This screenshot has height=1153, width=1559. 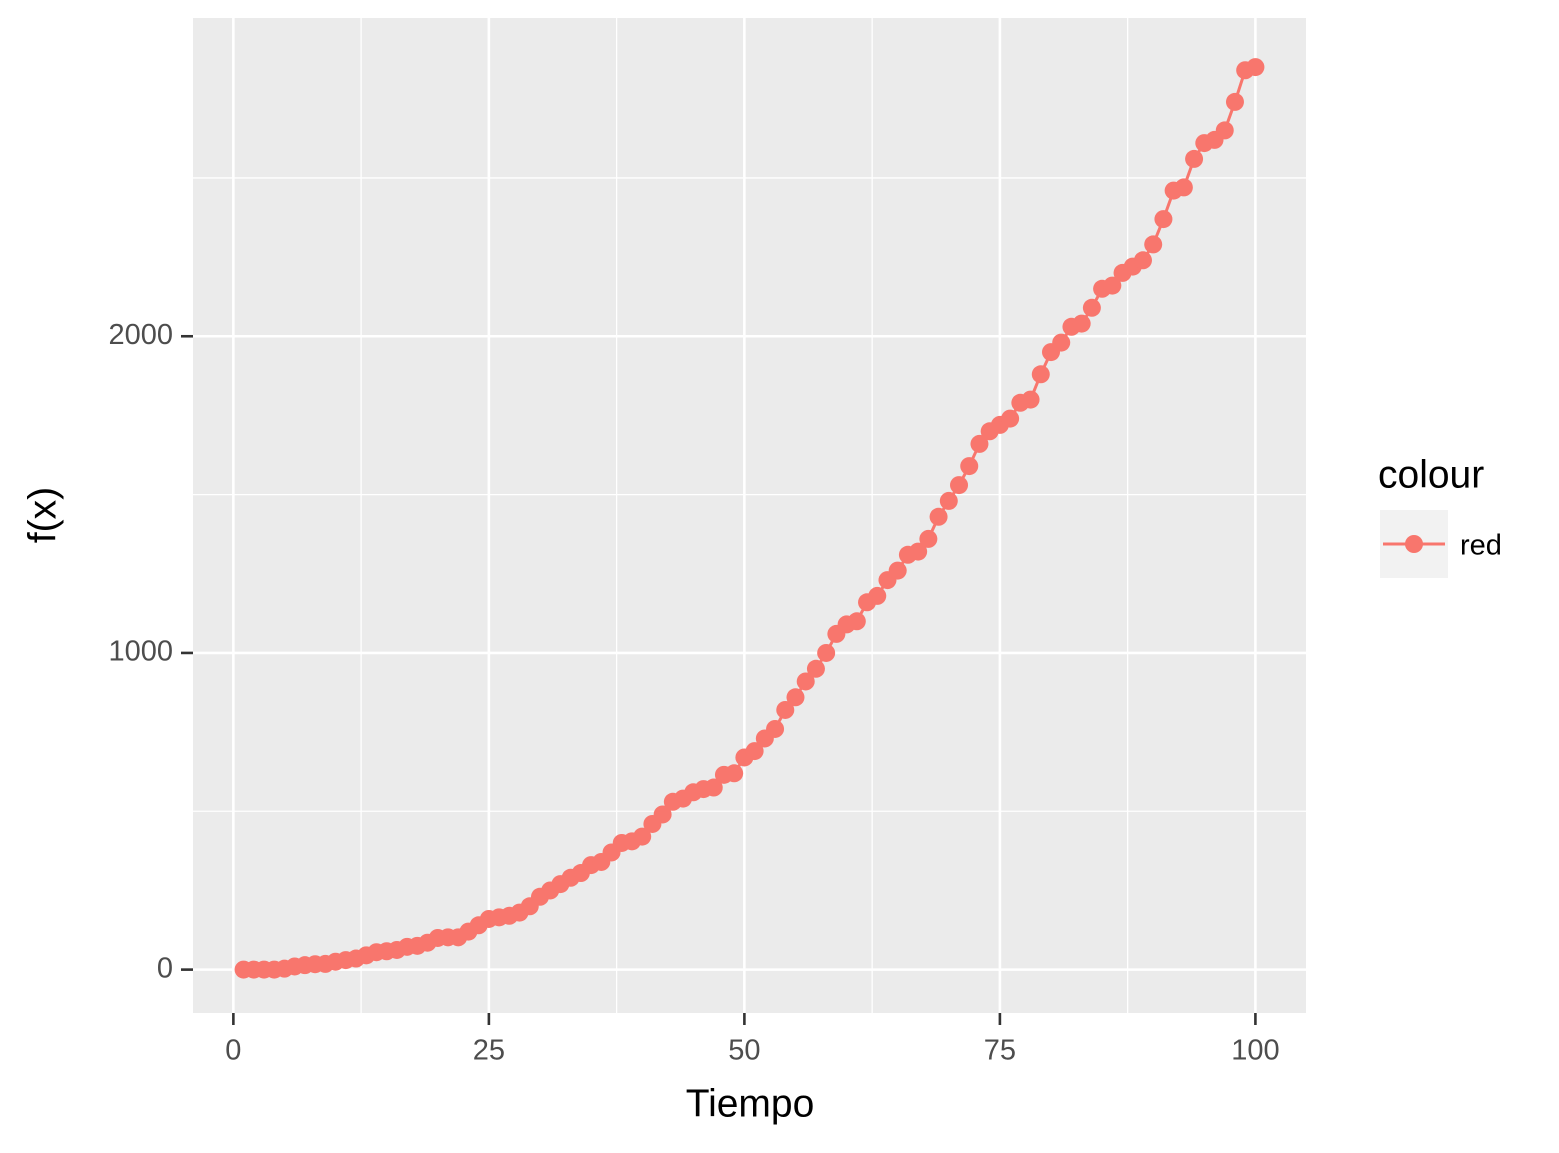 I want to click on x-tick-label: 50, so click(x=744, y=1051).